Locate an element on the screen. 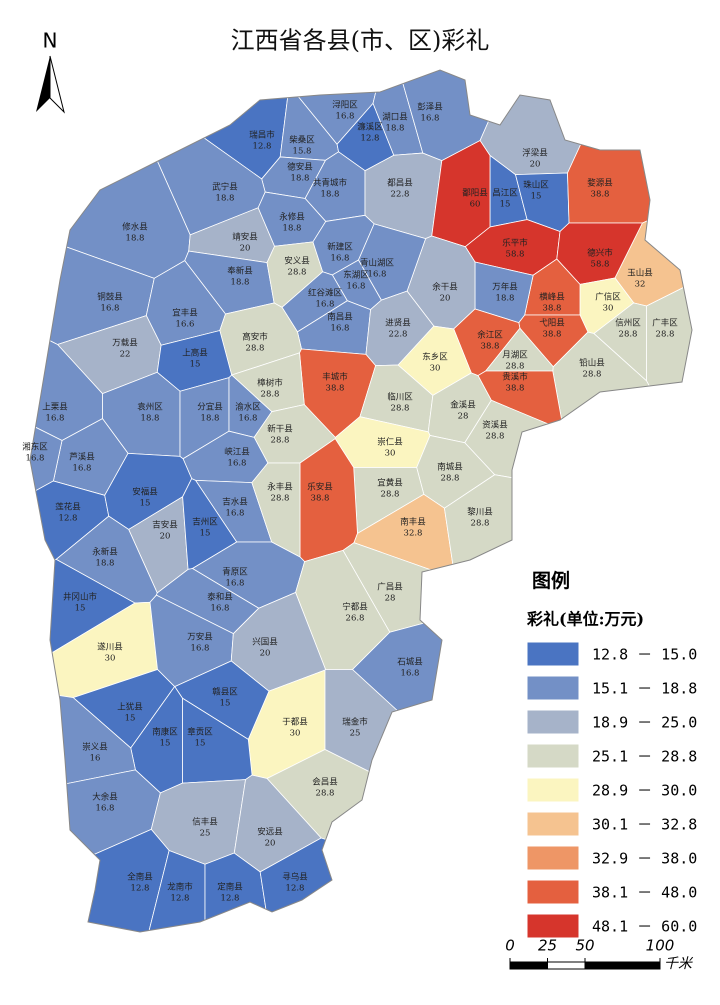 The width and height of the screenshot is (720, 1005). north-arrow: N is located at coordinates (50, 71).